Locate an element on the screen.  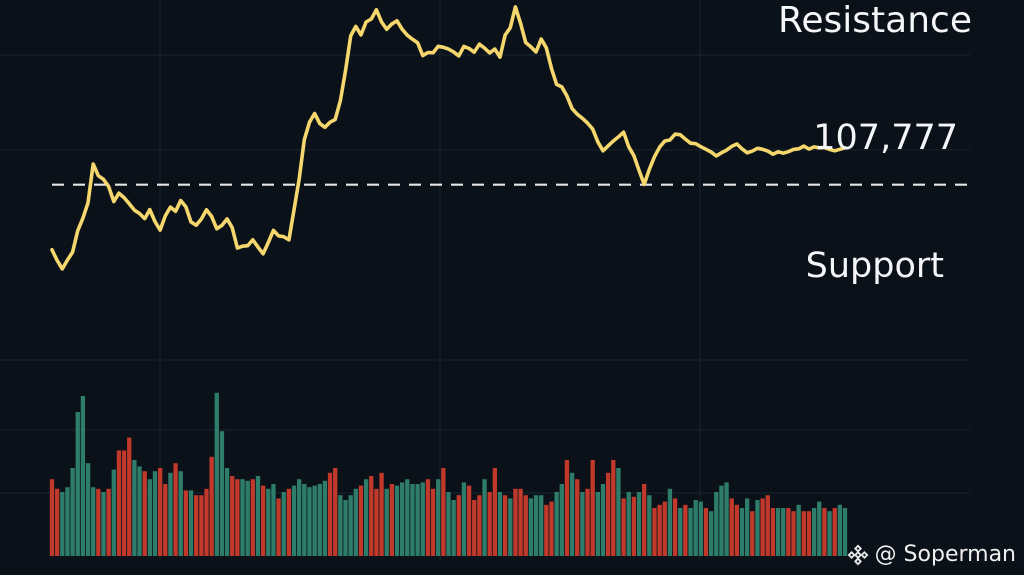
current-price-label: 107,777 is located at coordinates (885, 138).